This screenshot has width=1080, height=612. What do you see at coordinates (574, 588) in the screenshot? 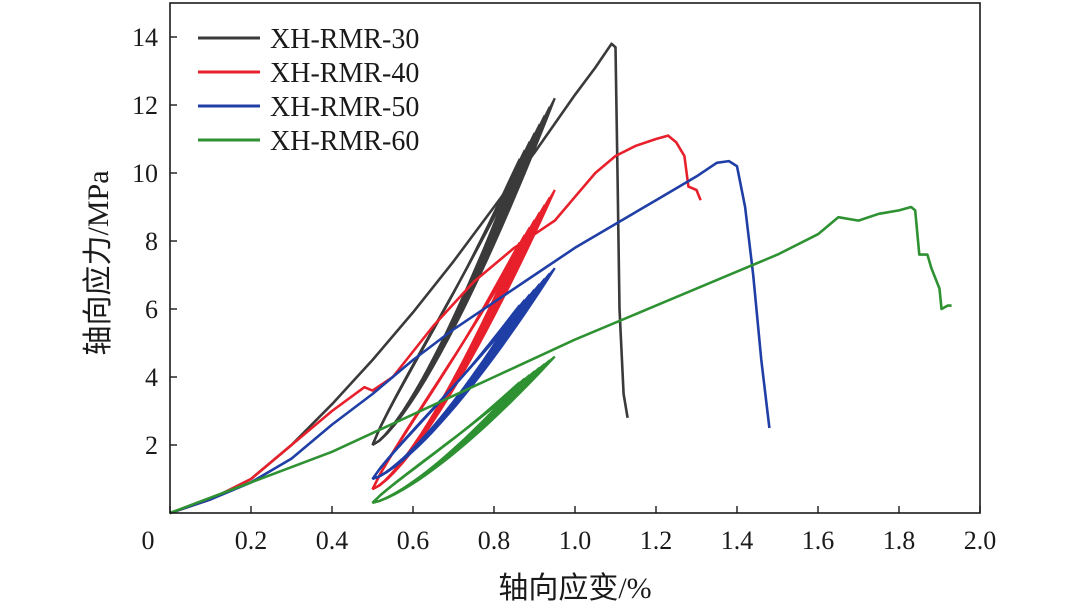
I see `x-axis-title: 轴向应变/%` at bounding box center [574, 588].